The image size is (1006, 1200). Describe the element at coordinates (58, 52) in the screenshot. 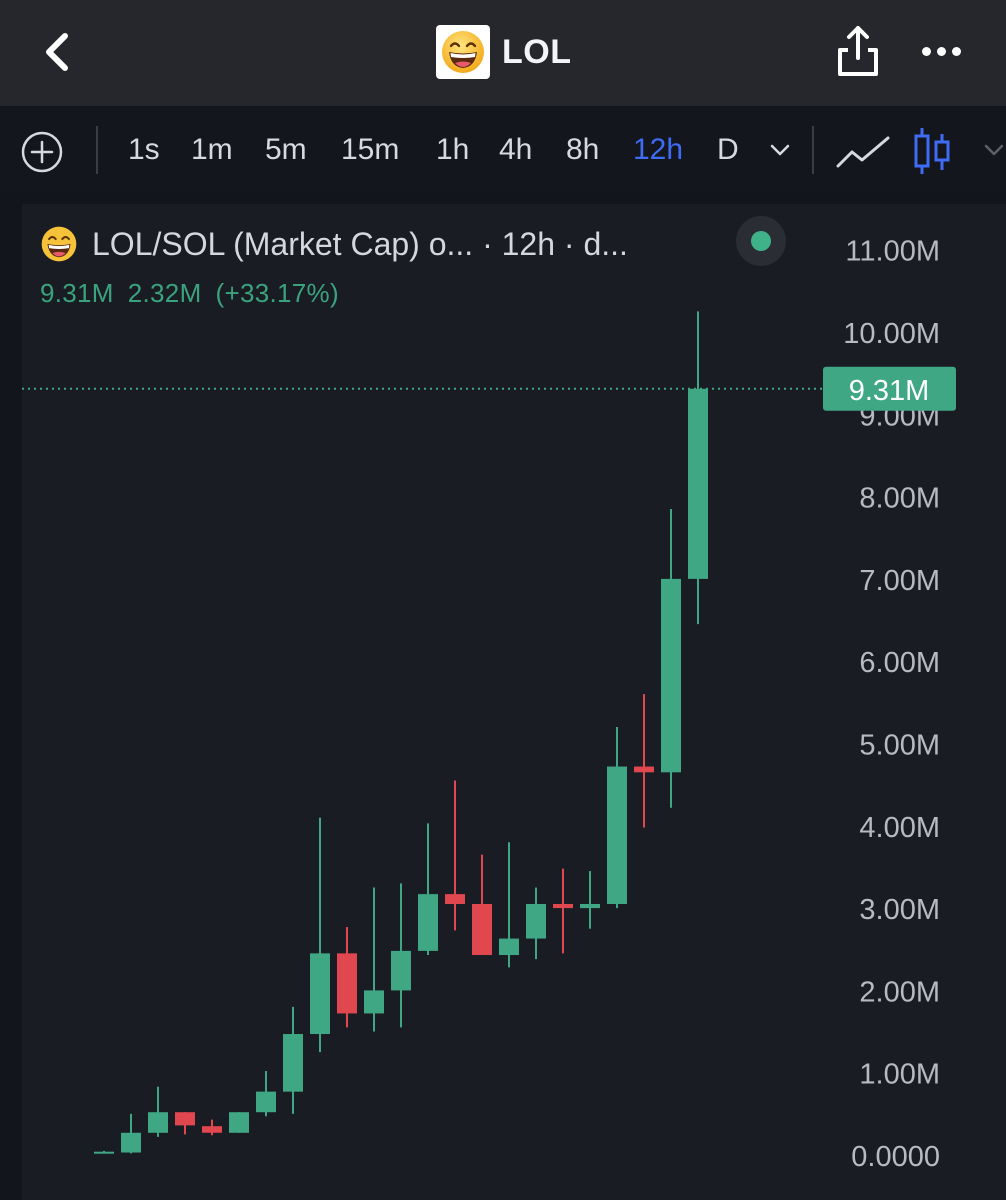

I see `chevron-left-icon` at that location.